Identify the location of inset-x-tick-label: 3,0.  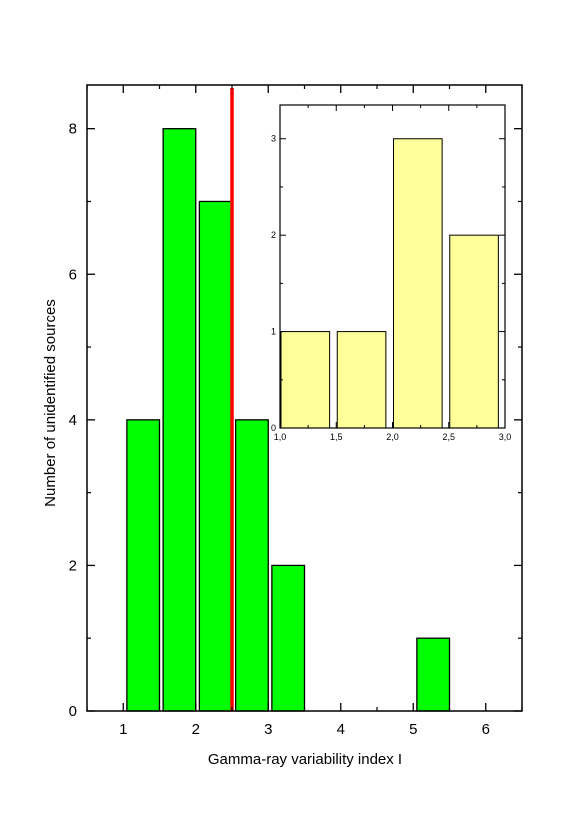
(505, 437).